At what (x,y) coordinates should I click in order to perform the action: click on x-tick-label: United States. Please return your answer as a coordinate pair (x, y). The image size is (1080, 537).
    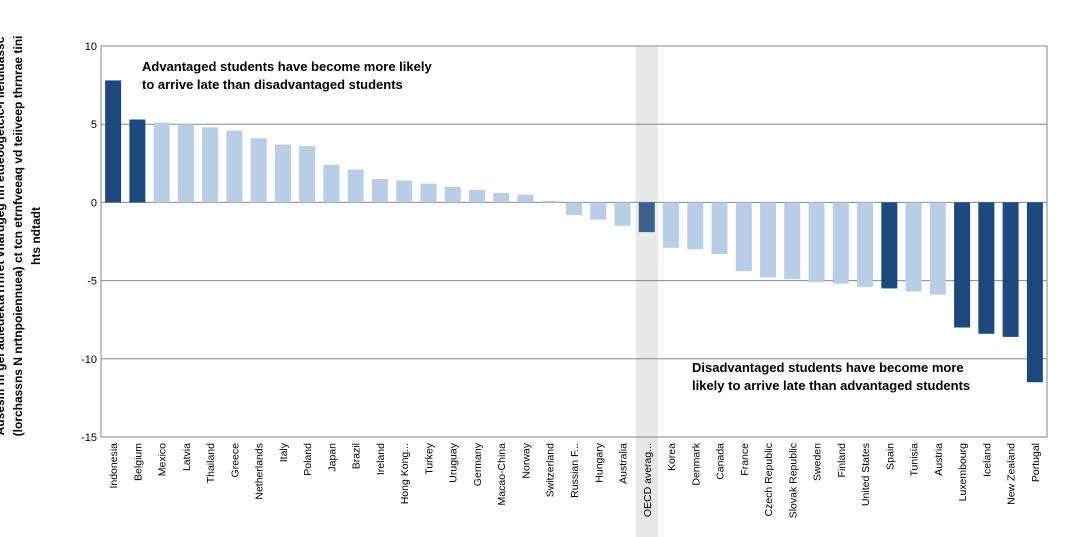
    Looking at the image, I should click on (866, 474).